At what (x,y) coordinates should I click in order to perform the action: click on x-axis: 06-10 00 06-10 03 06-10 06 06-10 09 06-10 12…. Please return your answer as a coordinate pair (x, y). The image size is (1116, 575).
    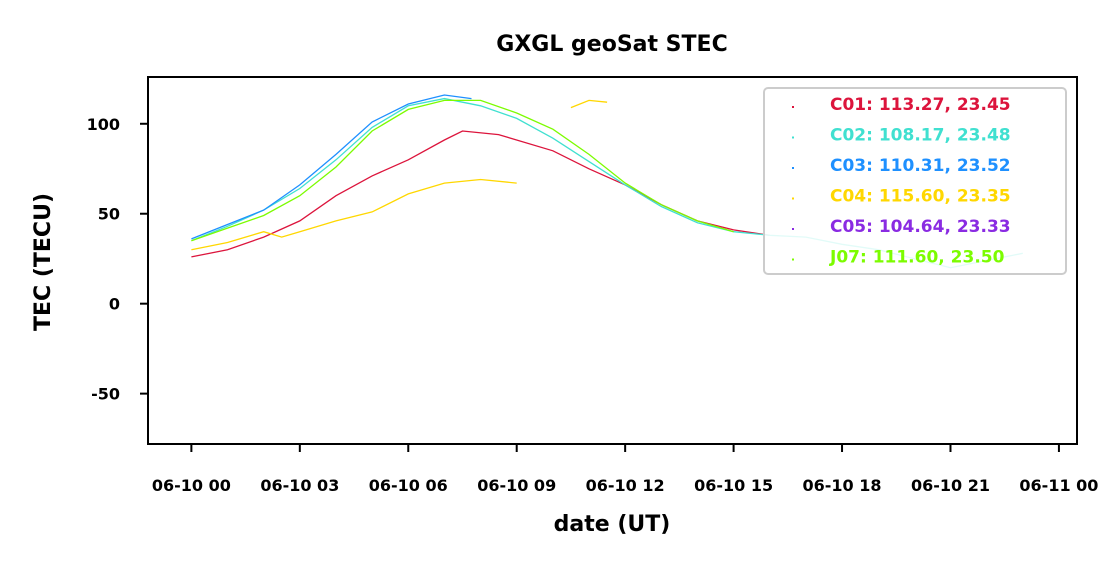
    Looking at the image, I should click on (625, 469).